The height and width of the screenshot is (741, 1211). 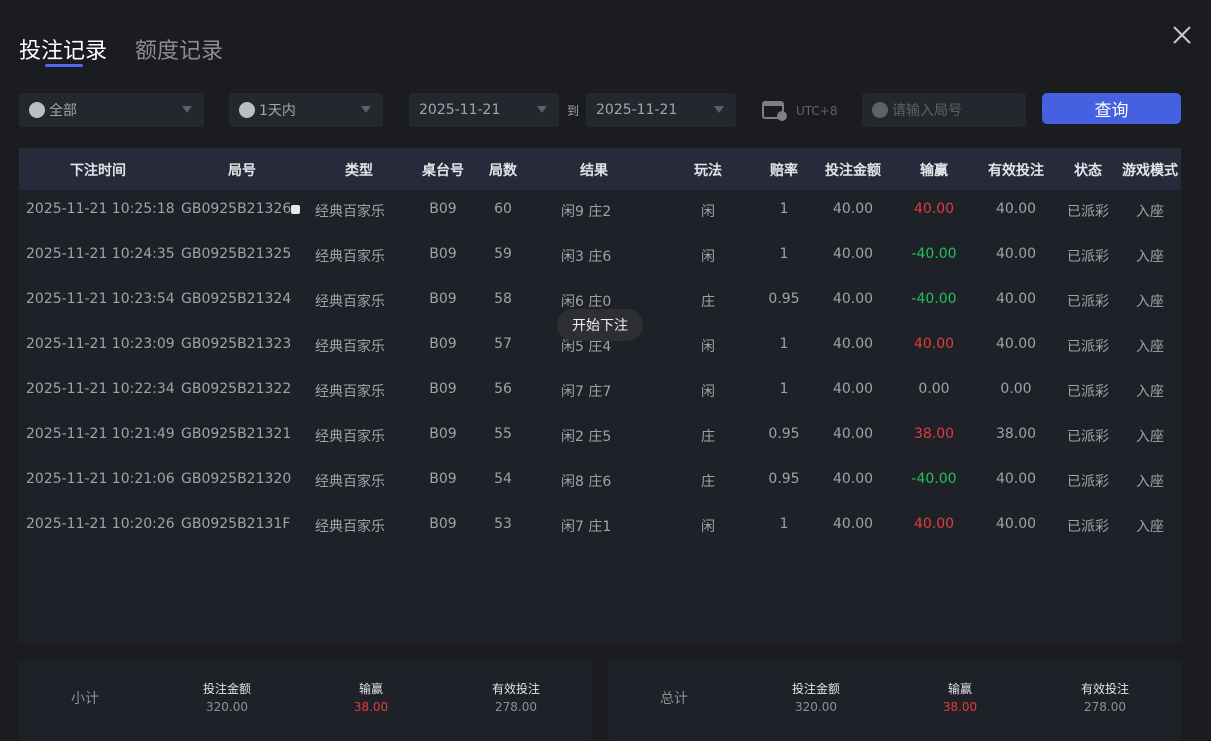 I want to click on cell-round: GB0925B21320, so click(x=236, y=479).